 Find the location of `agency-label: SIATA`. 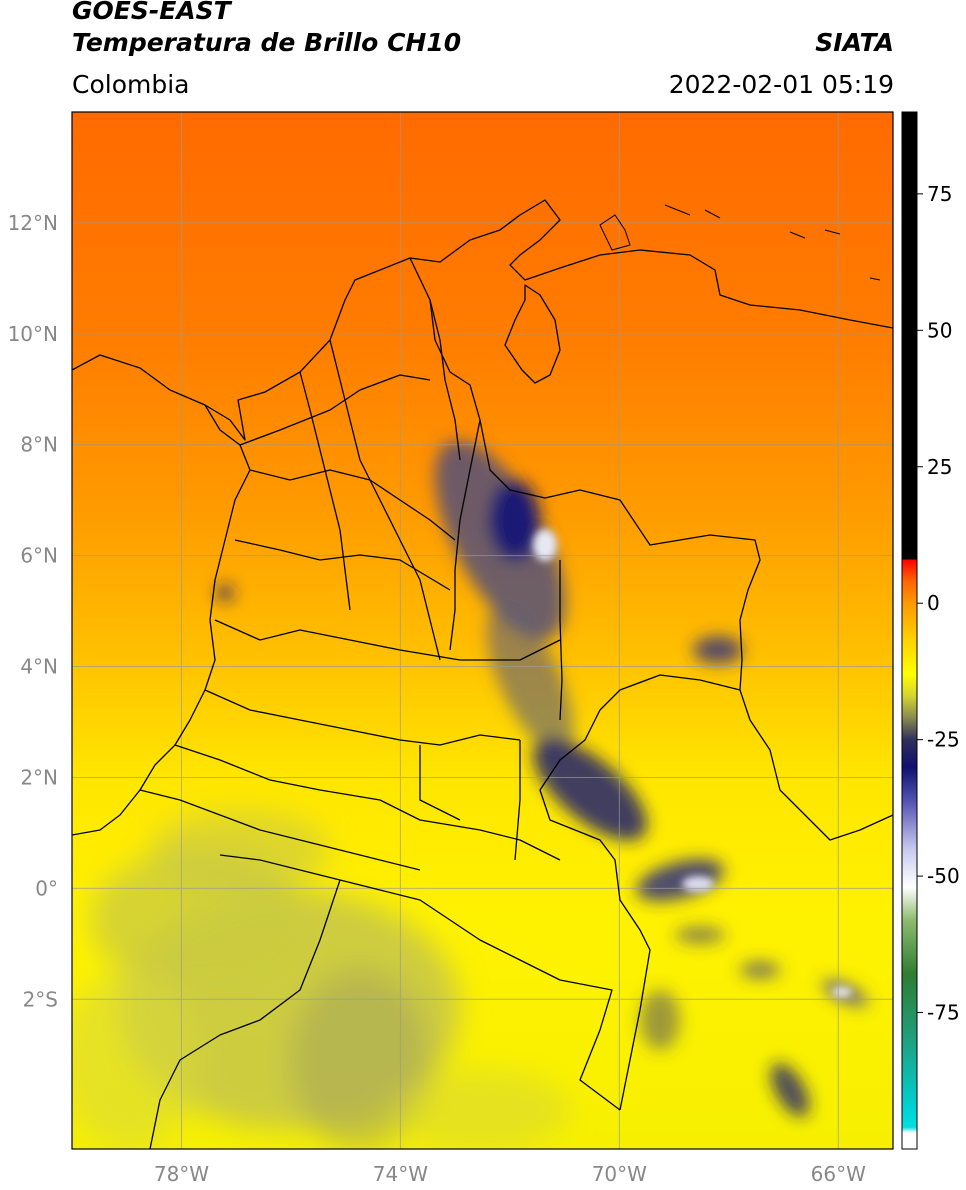

agency-label: SIATA is located at coordinates (854, 42).